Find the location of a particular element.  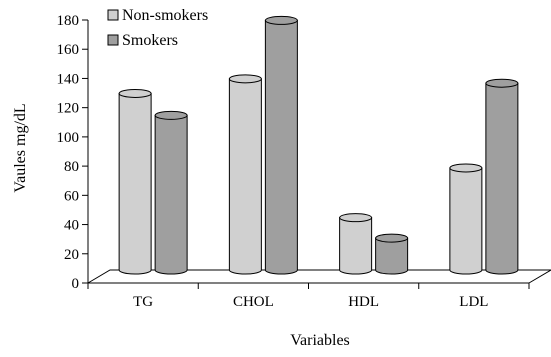

y-axis-title: Vaules mg/dL is located at coordinates (20, 147).